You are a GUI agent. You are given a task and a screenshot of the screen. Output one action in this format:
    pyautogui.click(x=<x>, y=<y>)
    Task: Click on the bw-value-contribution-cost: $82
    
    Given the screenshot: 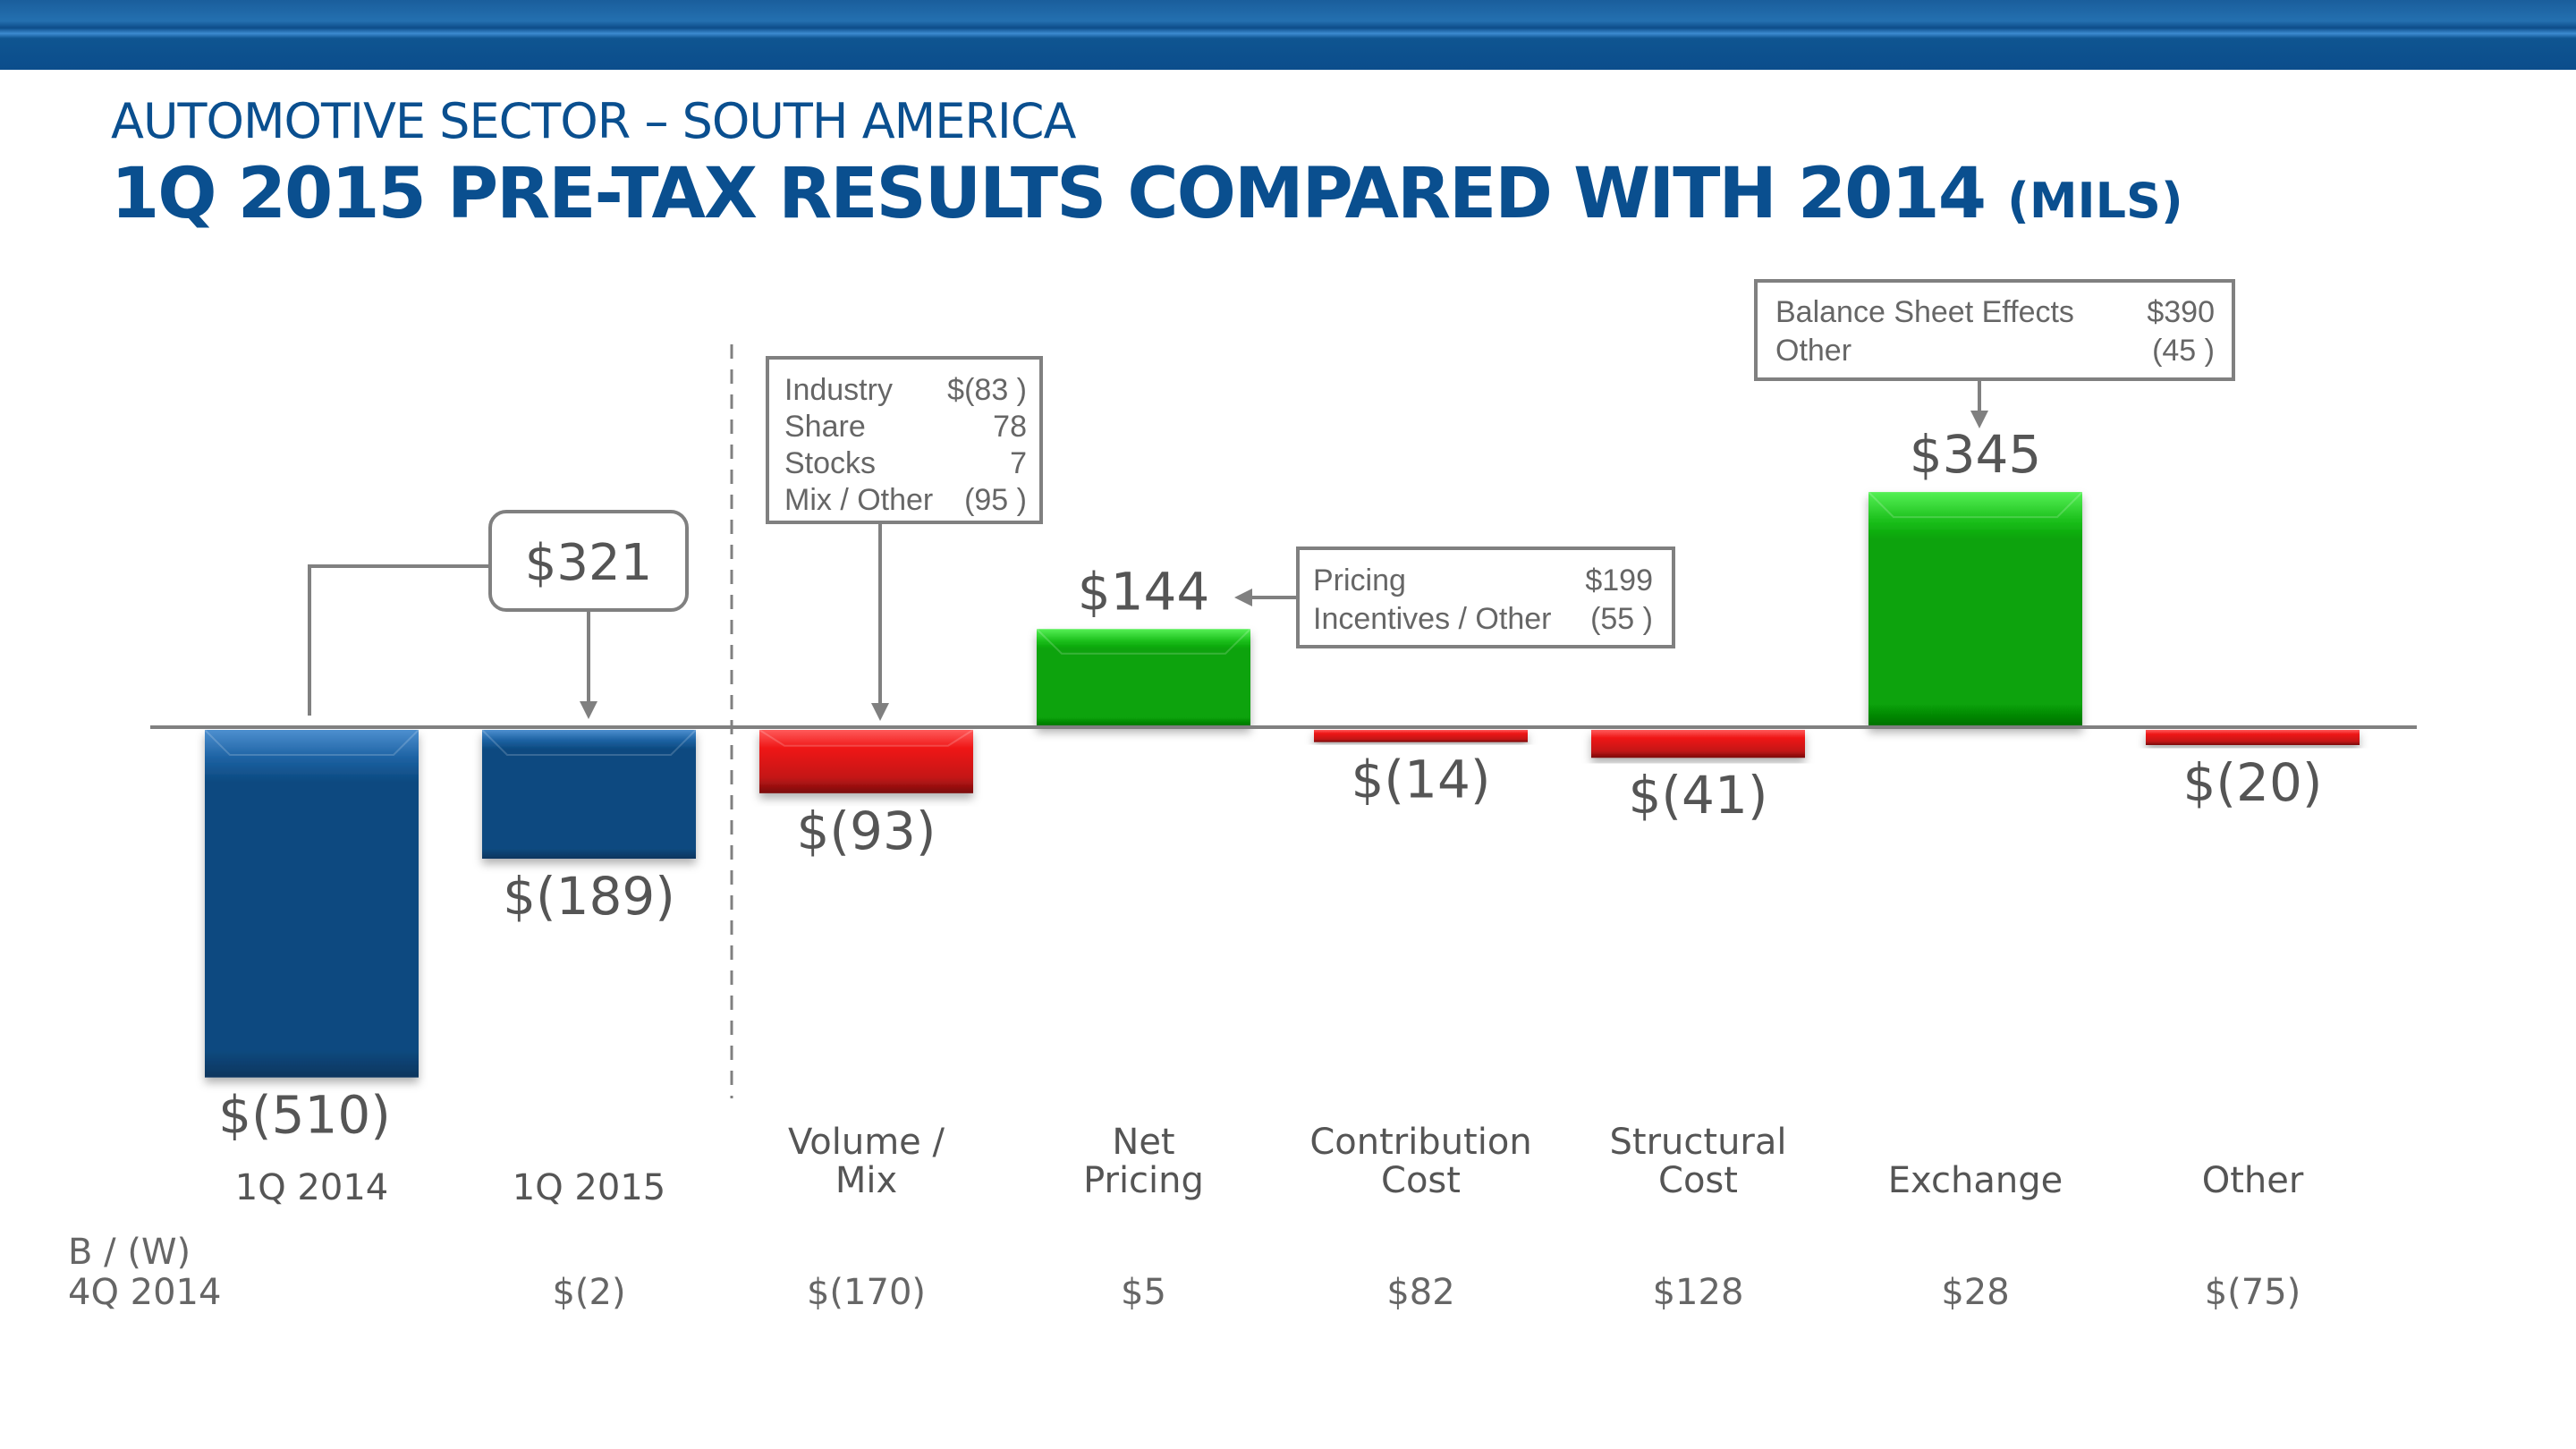 What is the action you would take?
    pyautogui.click(x=1420, y=1292)
    